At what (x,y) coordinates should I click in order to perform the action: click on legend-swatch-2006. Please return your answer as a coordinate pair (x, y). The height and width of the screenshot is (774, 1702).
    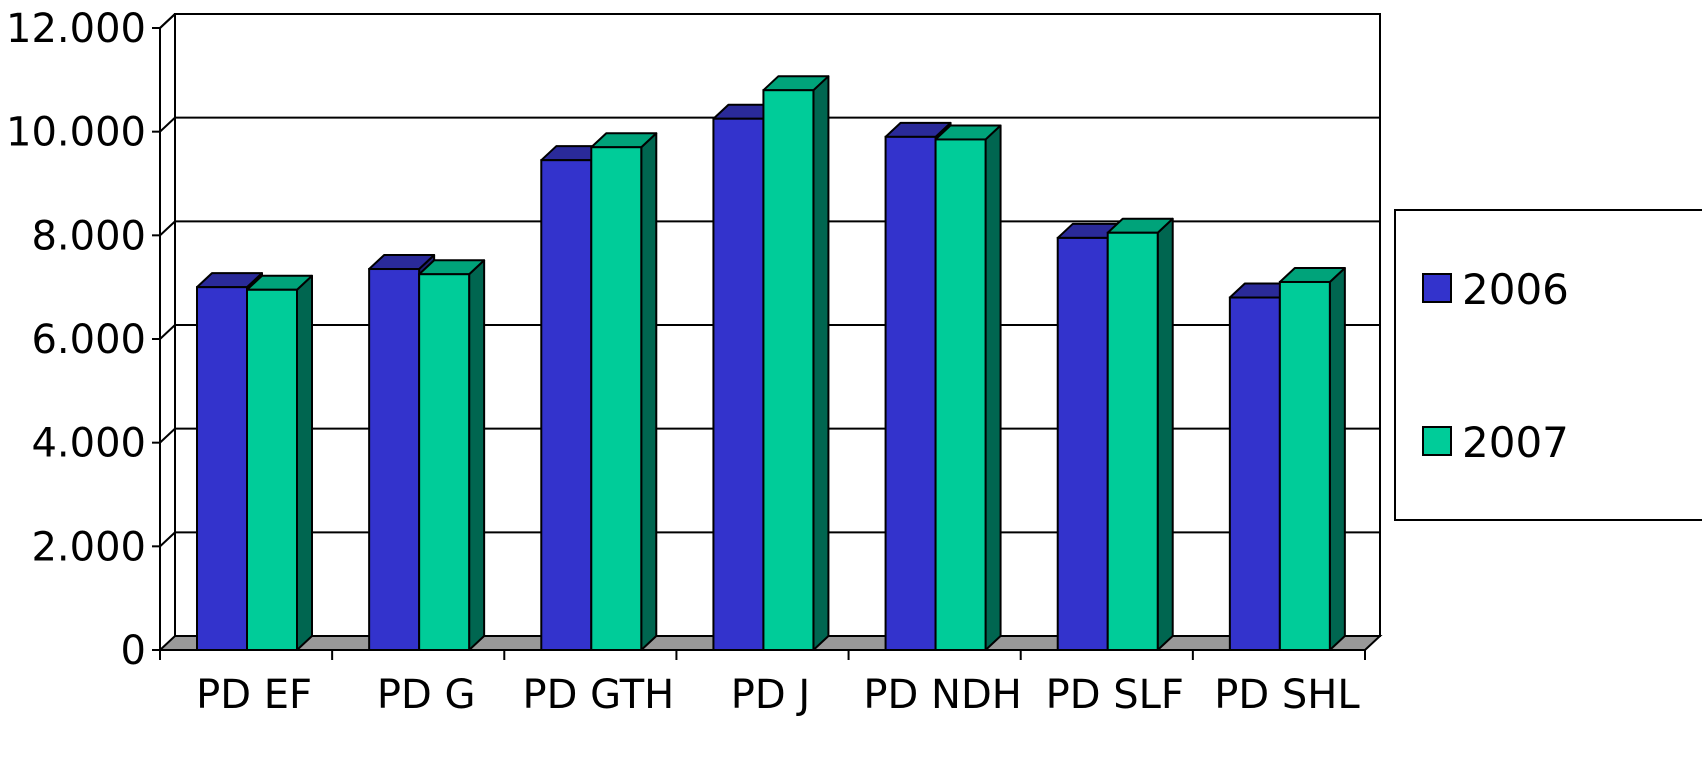
    Looking at the image, I should click on (1437, 288).